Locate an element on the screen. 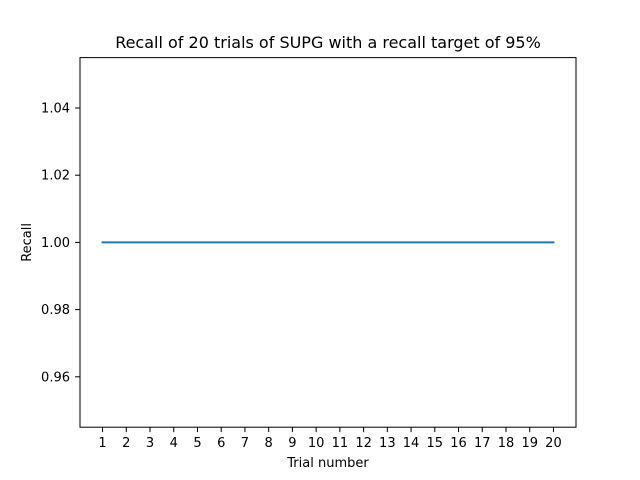  y-tick-label: 1.02 is located at coordinates (55, 176).